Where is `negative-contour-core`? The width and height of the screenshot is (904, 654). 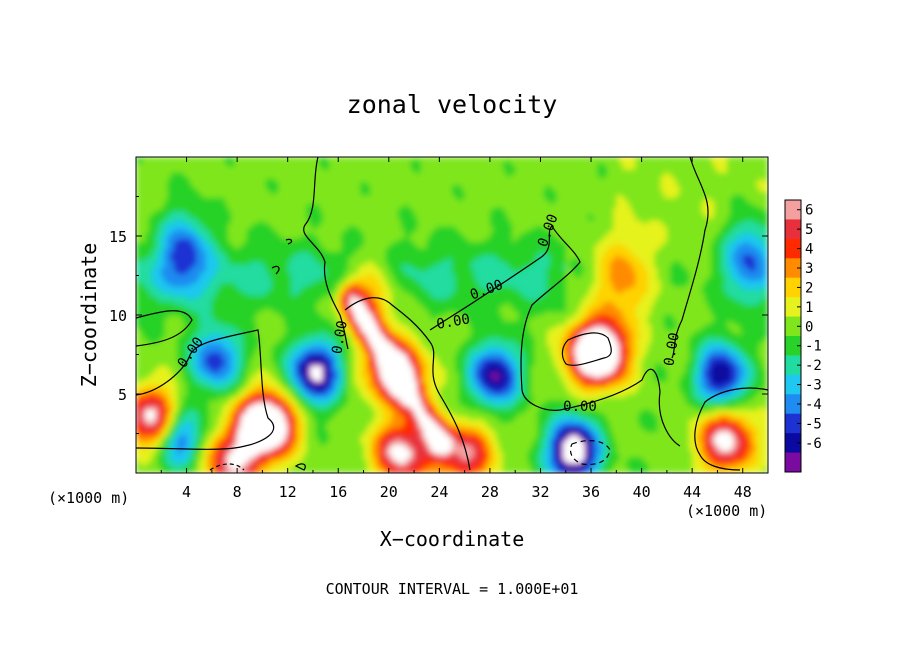
negative-contour-core is located at coordinates (590, 453).